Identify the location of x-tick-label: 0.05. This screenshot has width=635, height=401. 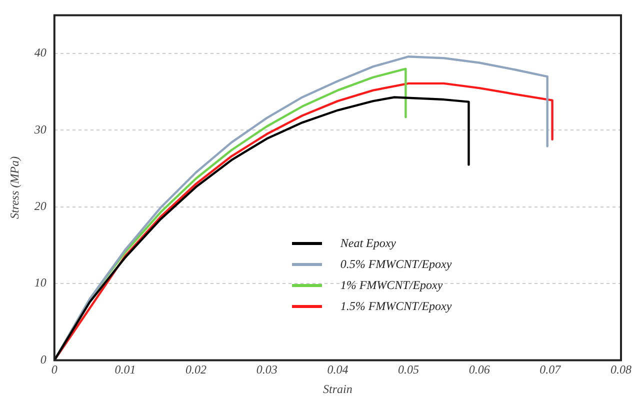
(409, 369).